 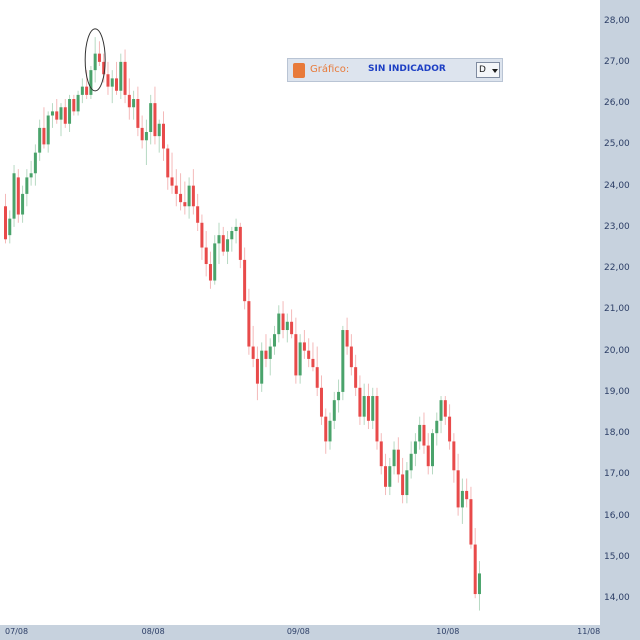 I want to click on y-tick-label: 17,00, so click(x=617, y=474).